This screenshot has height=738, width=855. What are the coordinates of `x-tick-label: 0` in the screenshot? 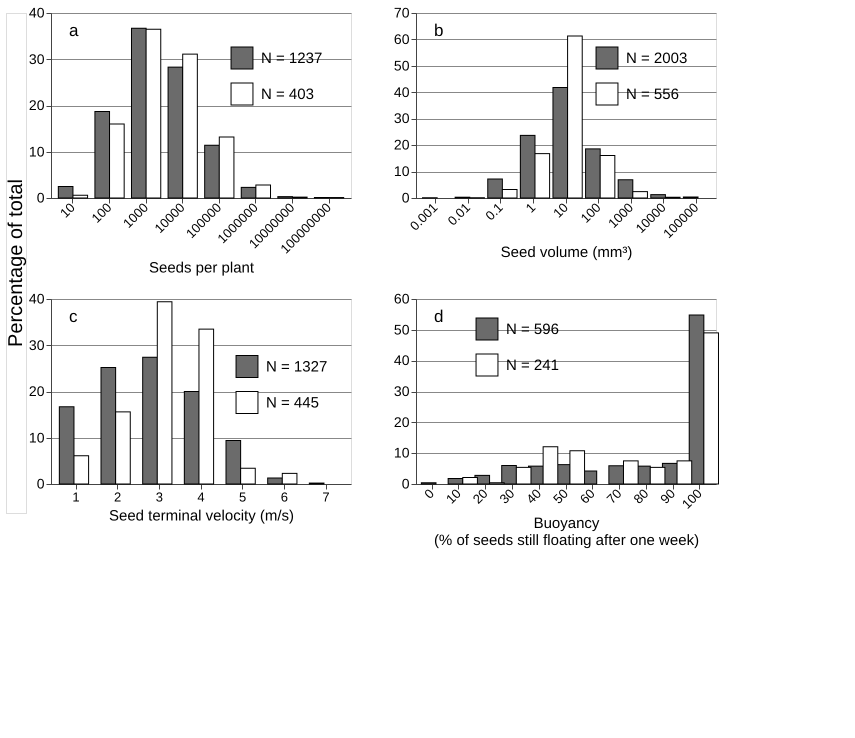 It's located at (429, 494).